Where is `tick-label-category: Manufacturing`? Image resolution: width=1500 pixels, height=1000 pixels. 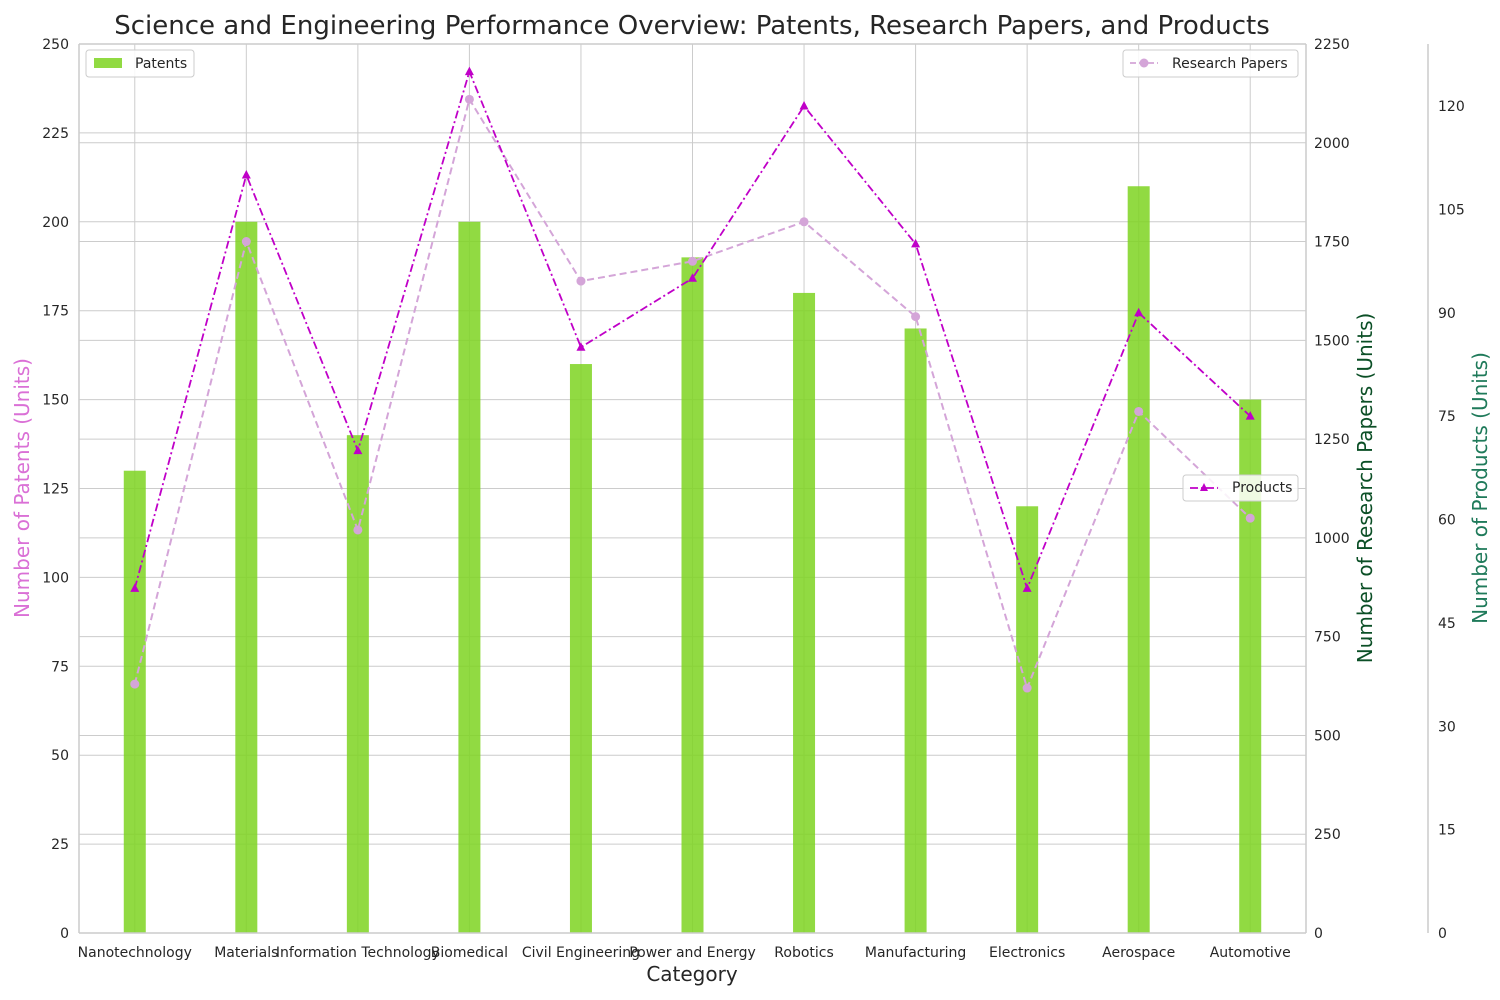 tick-label-category: Manufacturing is located at coordinates (915, 953).